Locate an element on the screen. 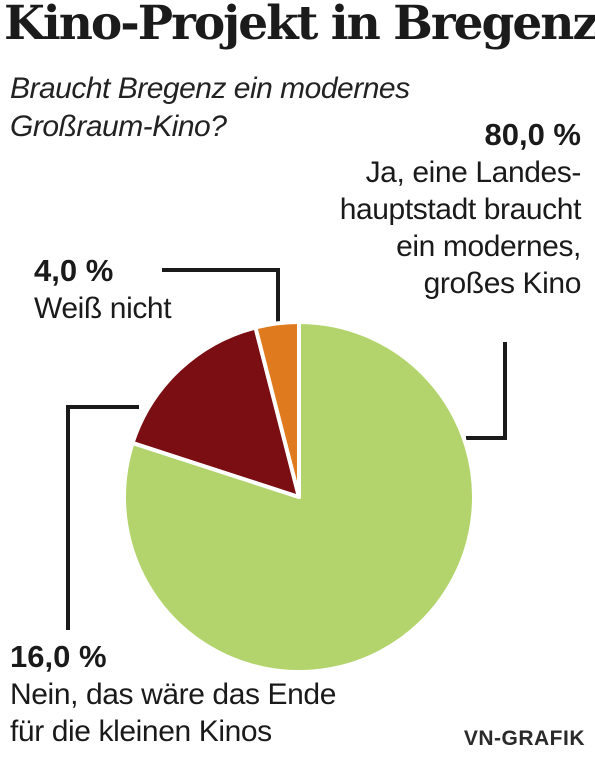 The width and height of the screenshot is (595, 768). leader-line-nein is located at coordinates (102, 517).